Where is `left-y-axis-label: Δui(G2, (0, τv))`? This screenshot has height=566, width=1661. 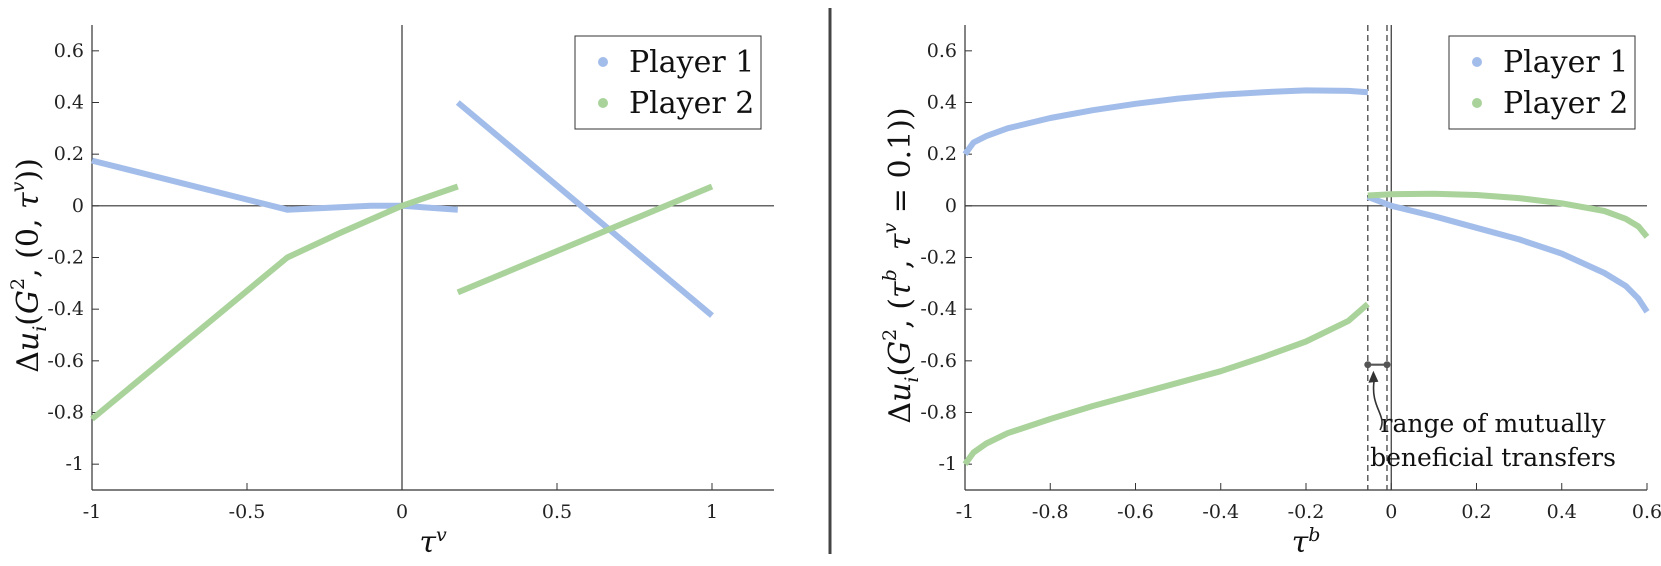
left-y-axis-label: Δui(G2, (0, τv)) is located at coordinates (29, 265).